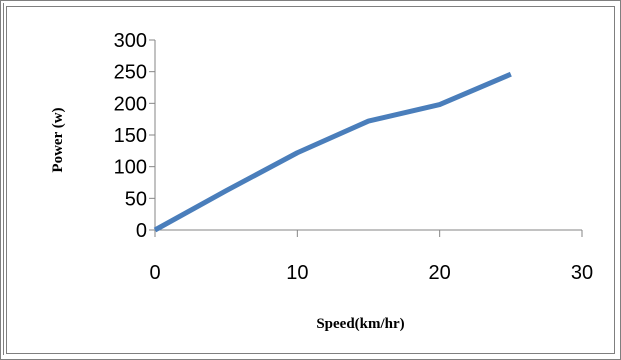 This screenshot has height=360, width=621. I want to click on y-tick-label: 100, so click(130, 168).